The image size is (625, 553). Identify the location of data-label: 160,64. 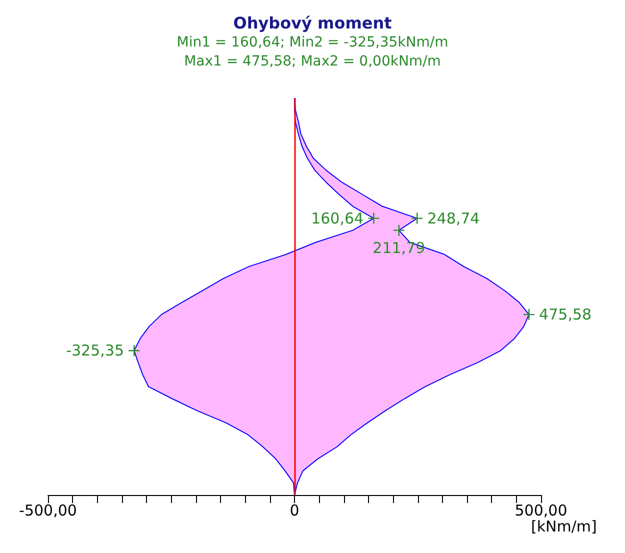
(337, 218).